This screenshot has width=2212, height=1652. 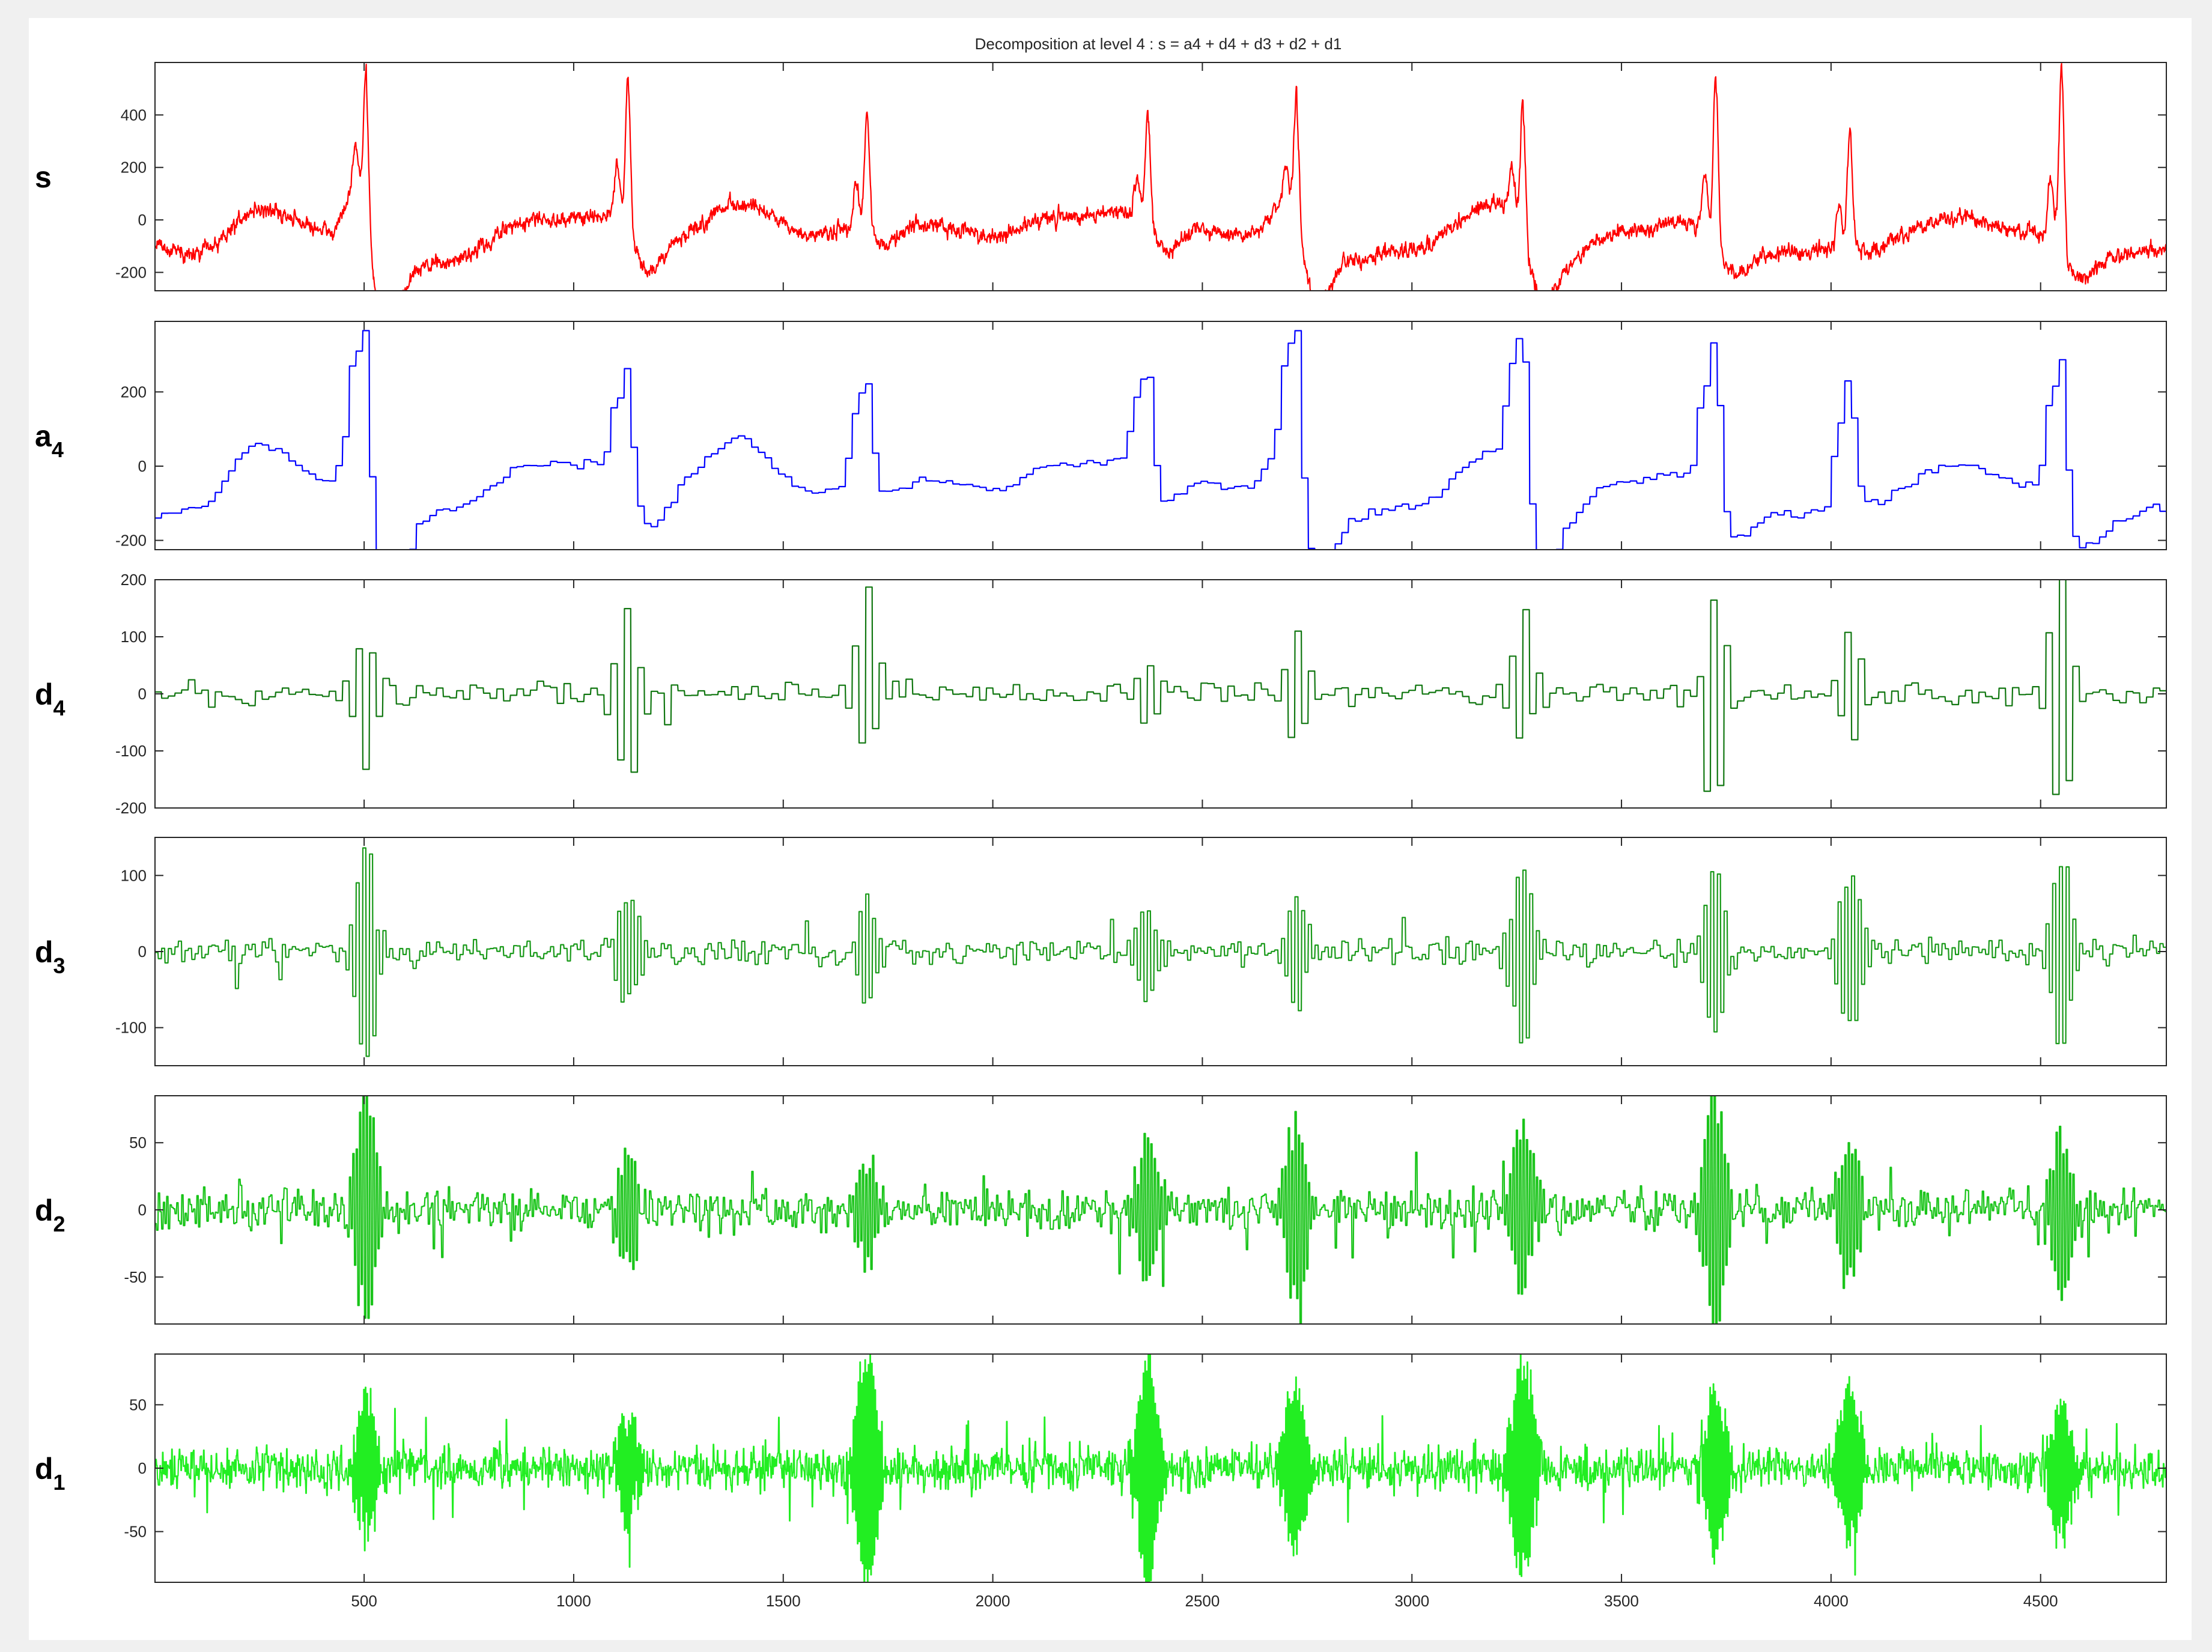 What do you see at coordinates (131, 272) in the screenshot?
I see `y-tick-label-s: -200` at bounding box center [131, 272].